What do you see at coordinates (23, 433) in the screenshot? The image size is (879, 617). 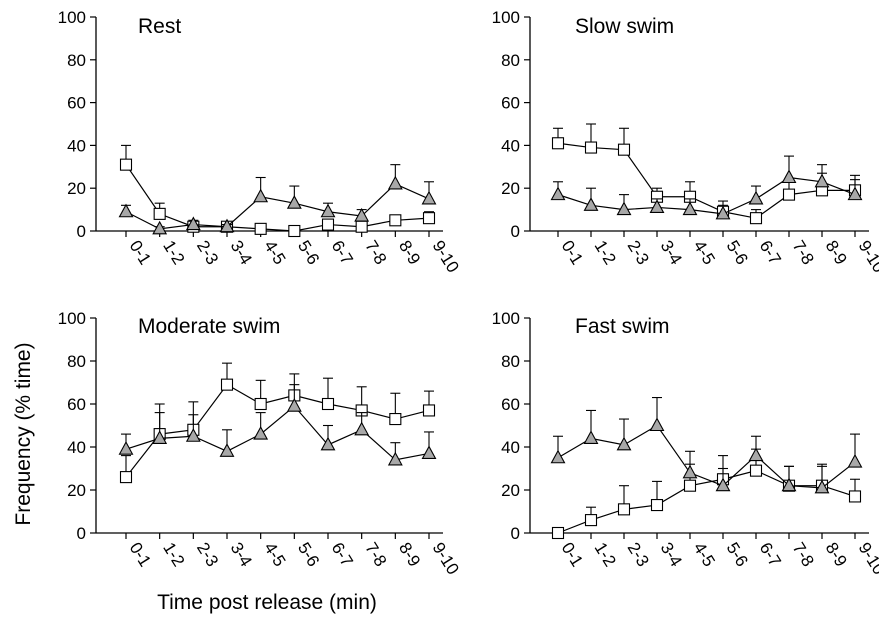 I see `y-axis-label: Frequency (% time)` at bounding box center [23, 433].